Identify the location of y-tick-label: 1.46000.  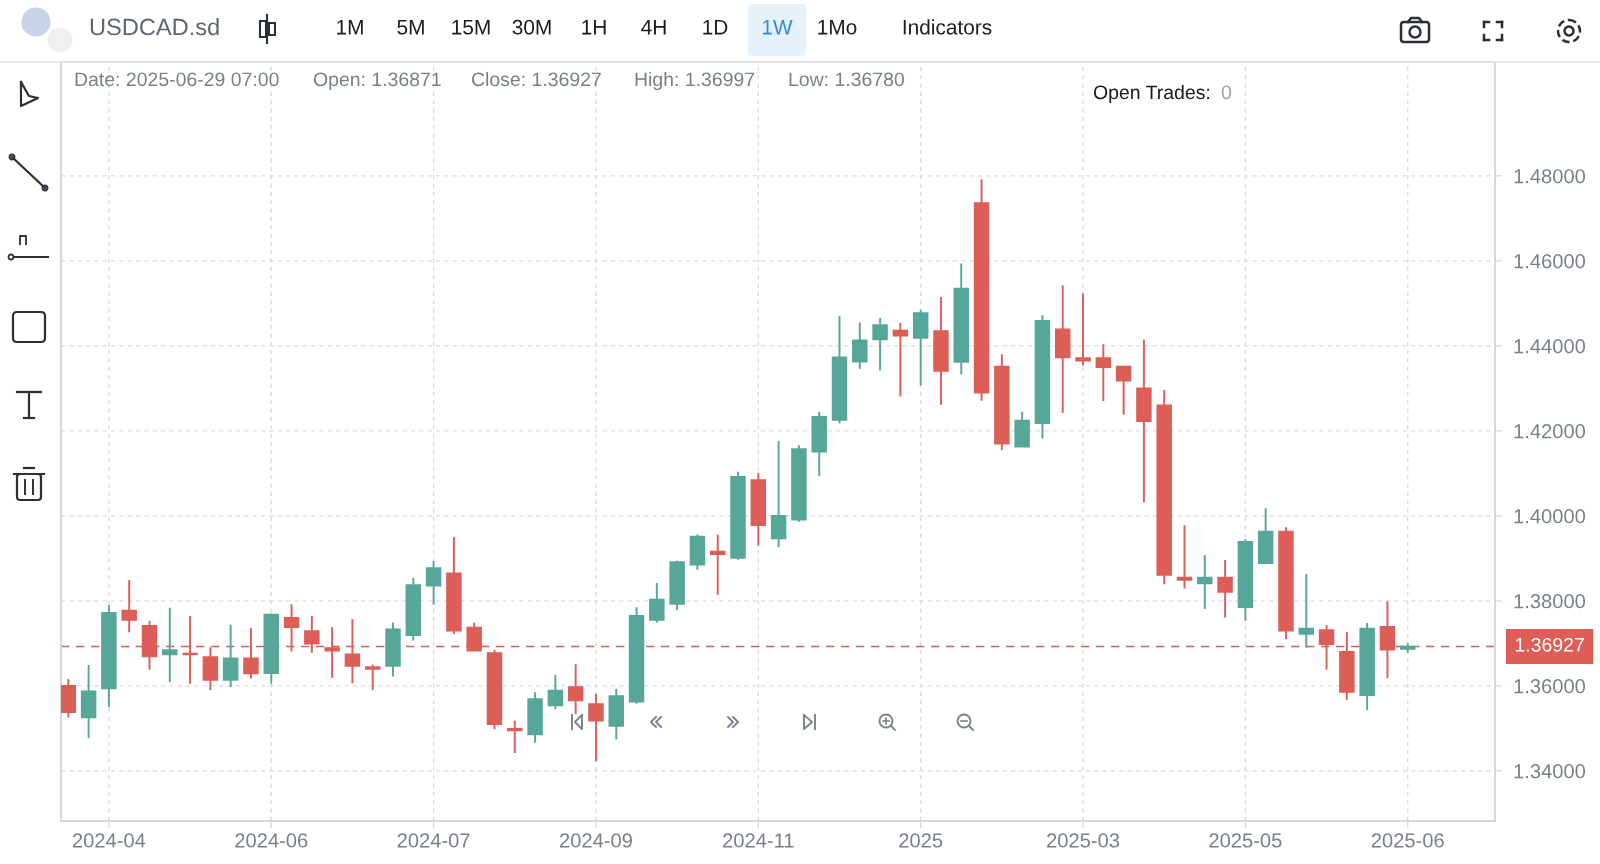
(1550, 261).